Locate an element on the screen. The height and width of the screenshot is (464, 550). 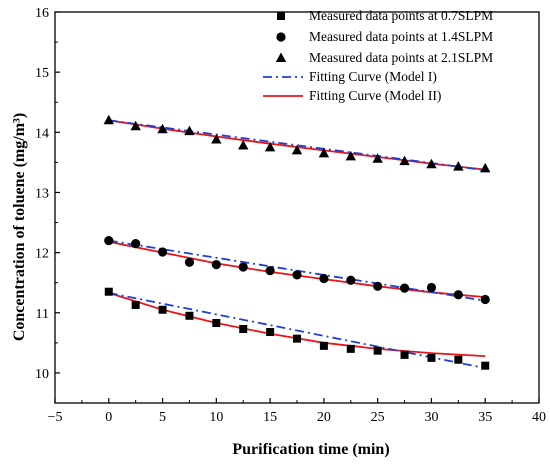
legend-label: Measured data points at 2.1SLPM is located at coordinates (401, 57).